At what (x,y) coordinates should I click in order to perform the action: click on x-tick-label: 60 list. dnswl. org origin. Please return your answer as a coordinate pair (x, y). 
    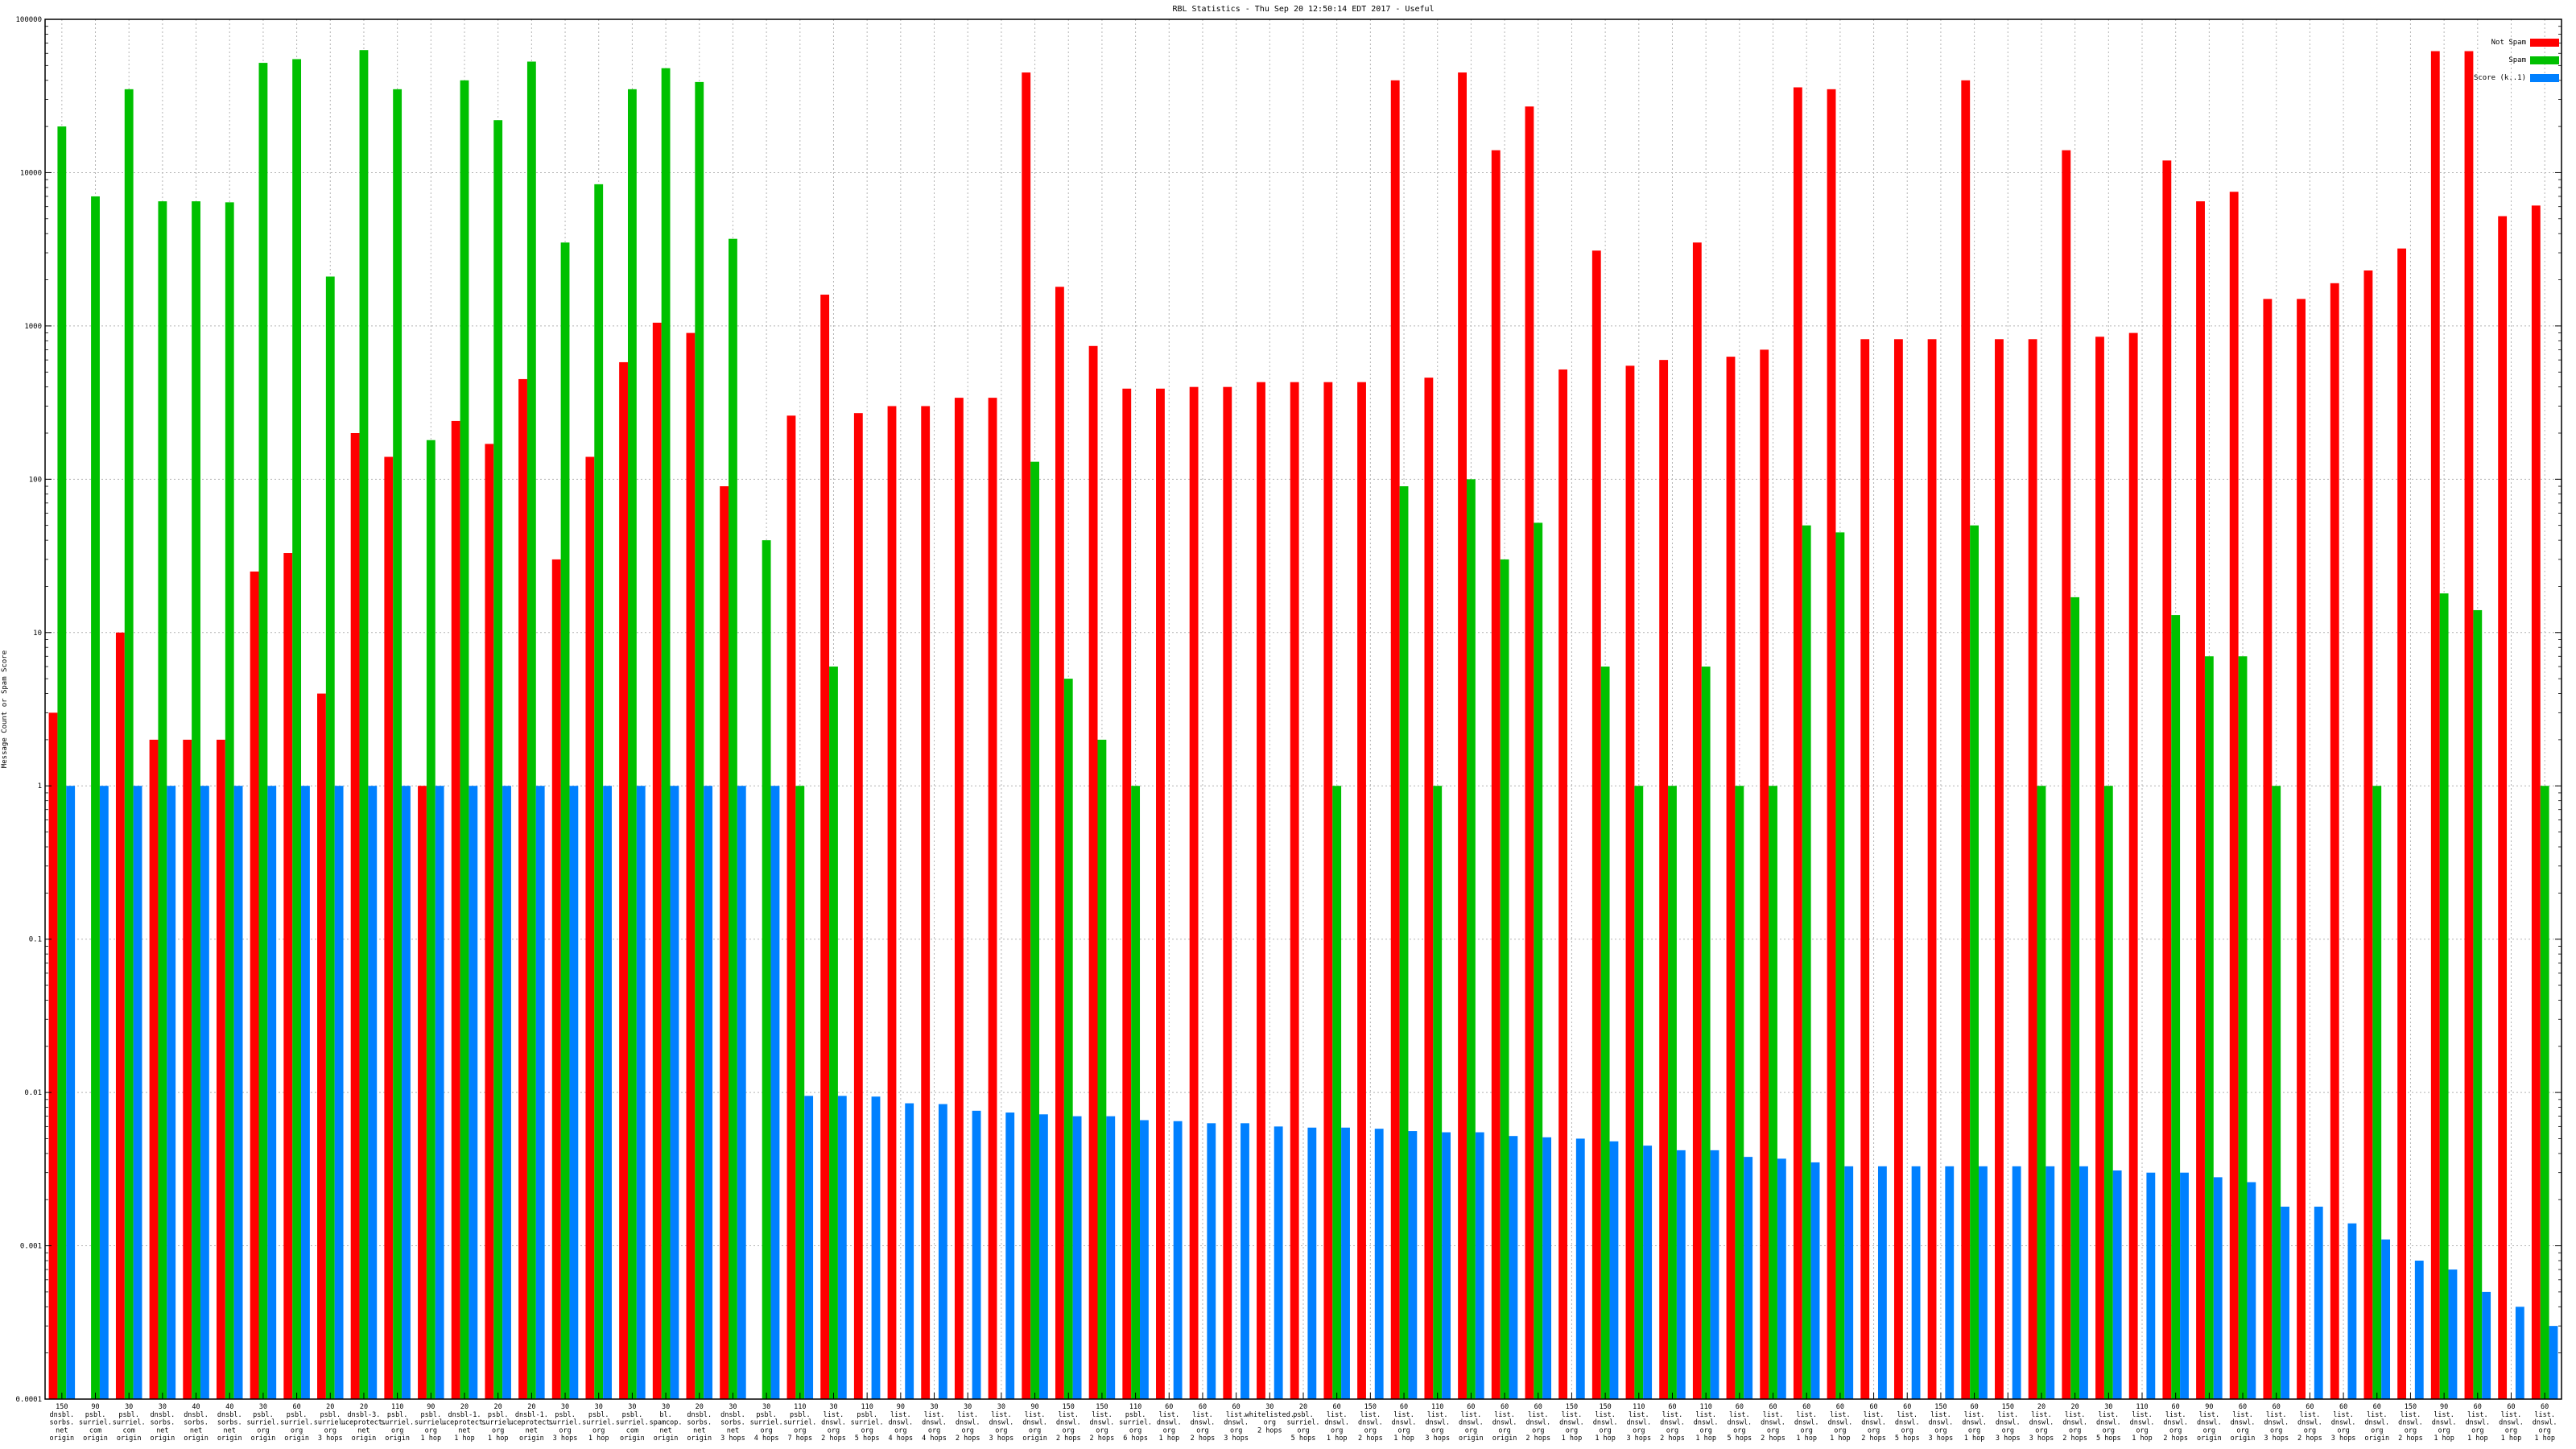
    Looking at the image, I should click on (1504, 1423).